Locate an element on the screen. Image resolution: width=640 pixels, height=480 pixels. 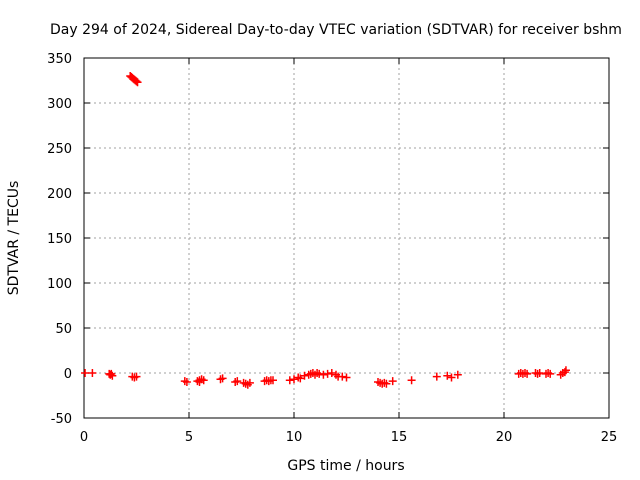
x-tick-label: 15 is located at coordinates (399, 437).